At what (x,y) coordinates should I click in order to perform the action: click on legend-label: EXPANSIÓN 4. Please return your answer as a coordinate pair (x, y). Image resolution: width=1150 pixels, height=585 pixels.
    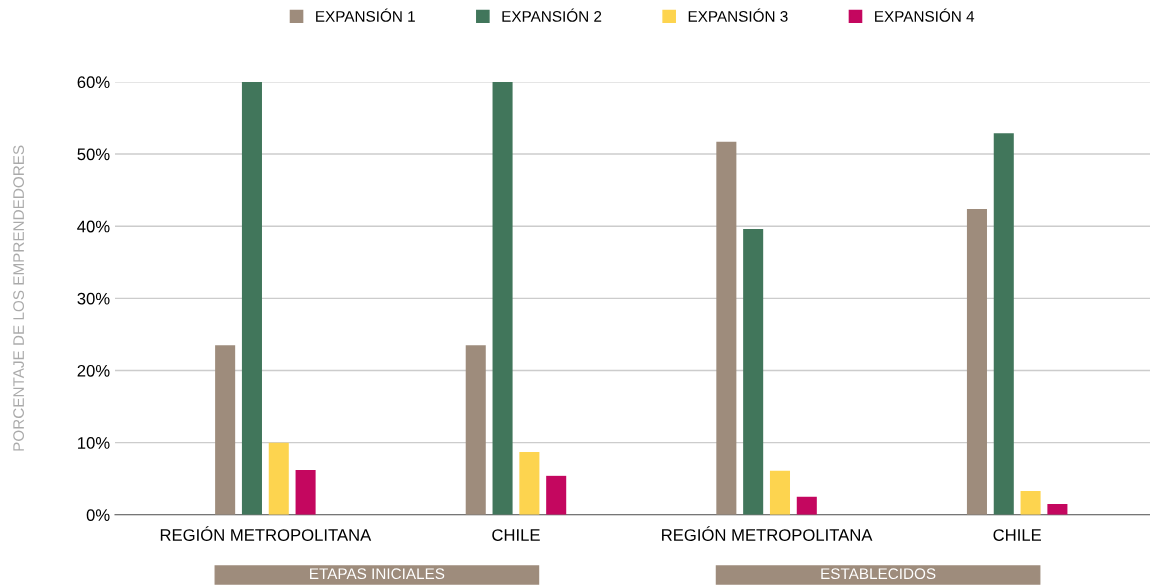
    Looking at the image, I should click on (925, 15).